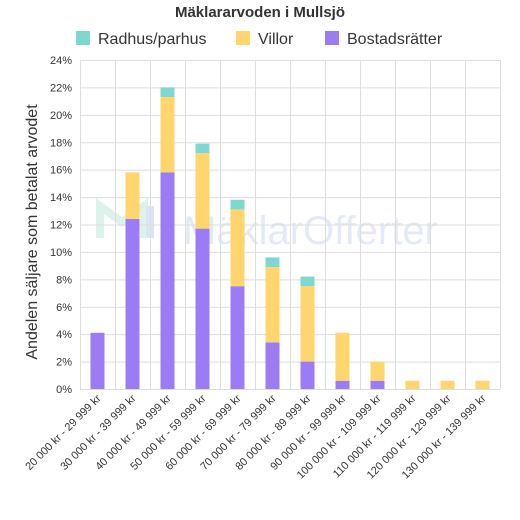 The image size is (520, 520). What do you see at coordinates (61, 171) in the screenshot?
I see `y-tick-label: 16%` at bounding box center [61, 171].